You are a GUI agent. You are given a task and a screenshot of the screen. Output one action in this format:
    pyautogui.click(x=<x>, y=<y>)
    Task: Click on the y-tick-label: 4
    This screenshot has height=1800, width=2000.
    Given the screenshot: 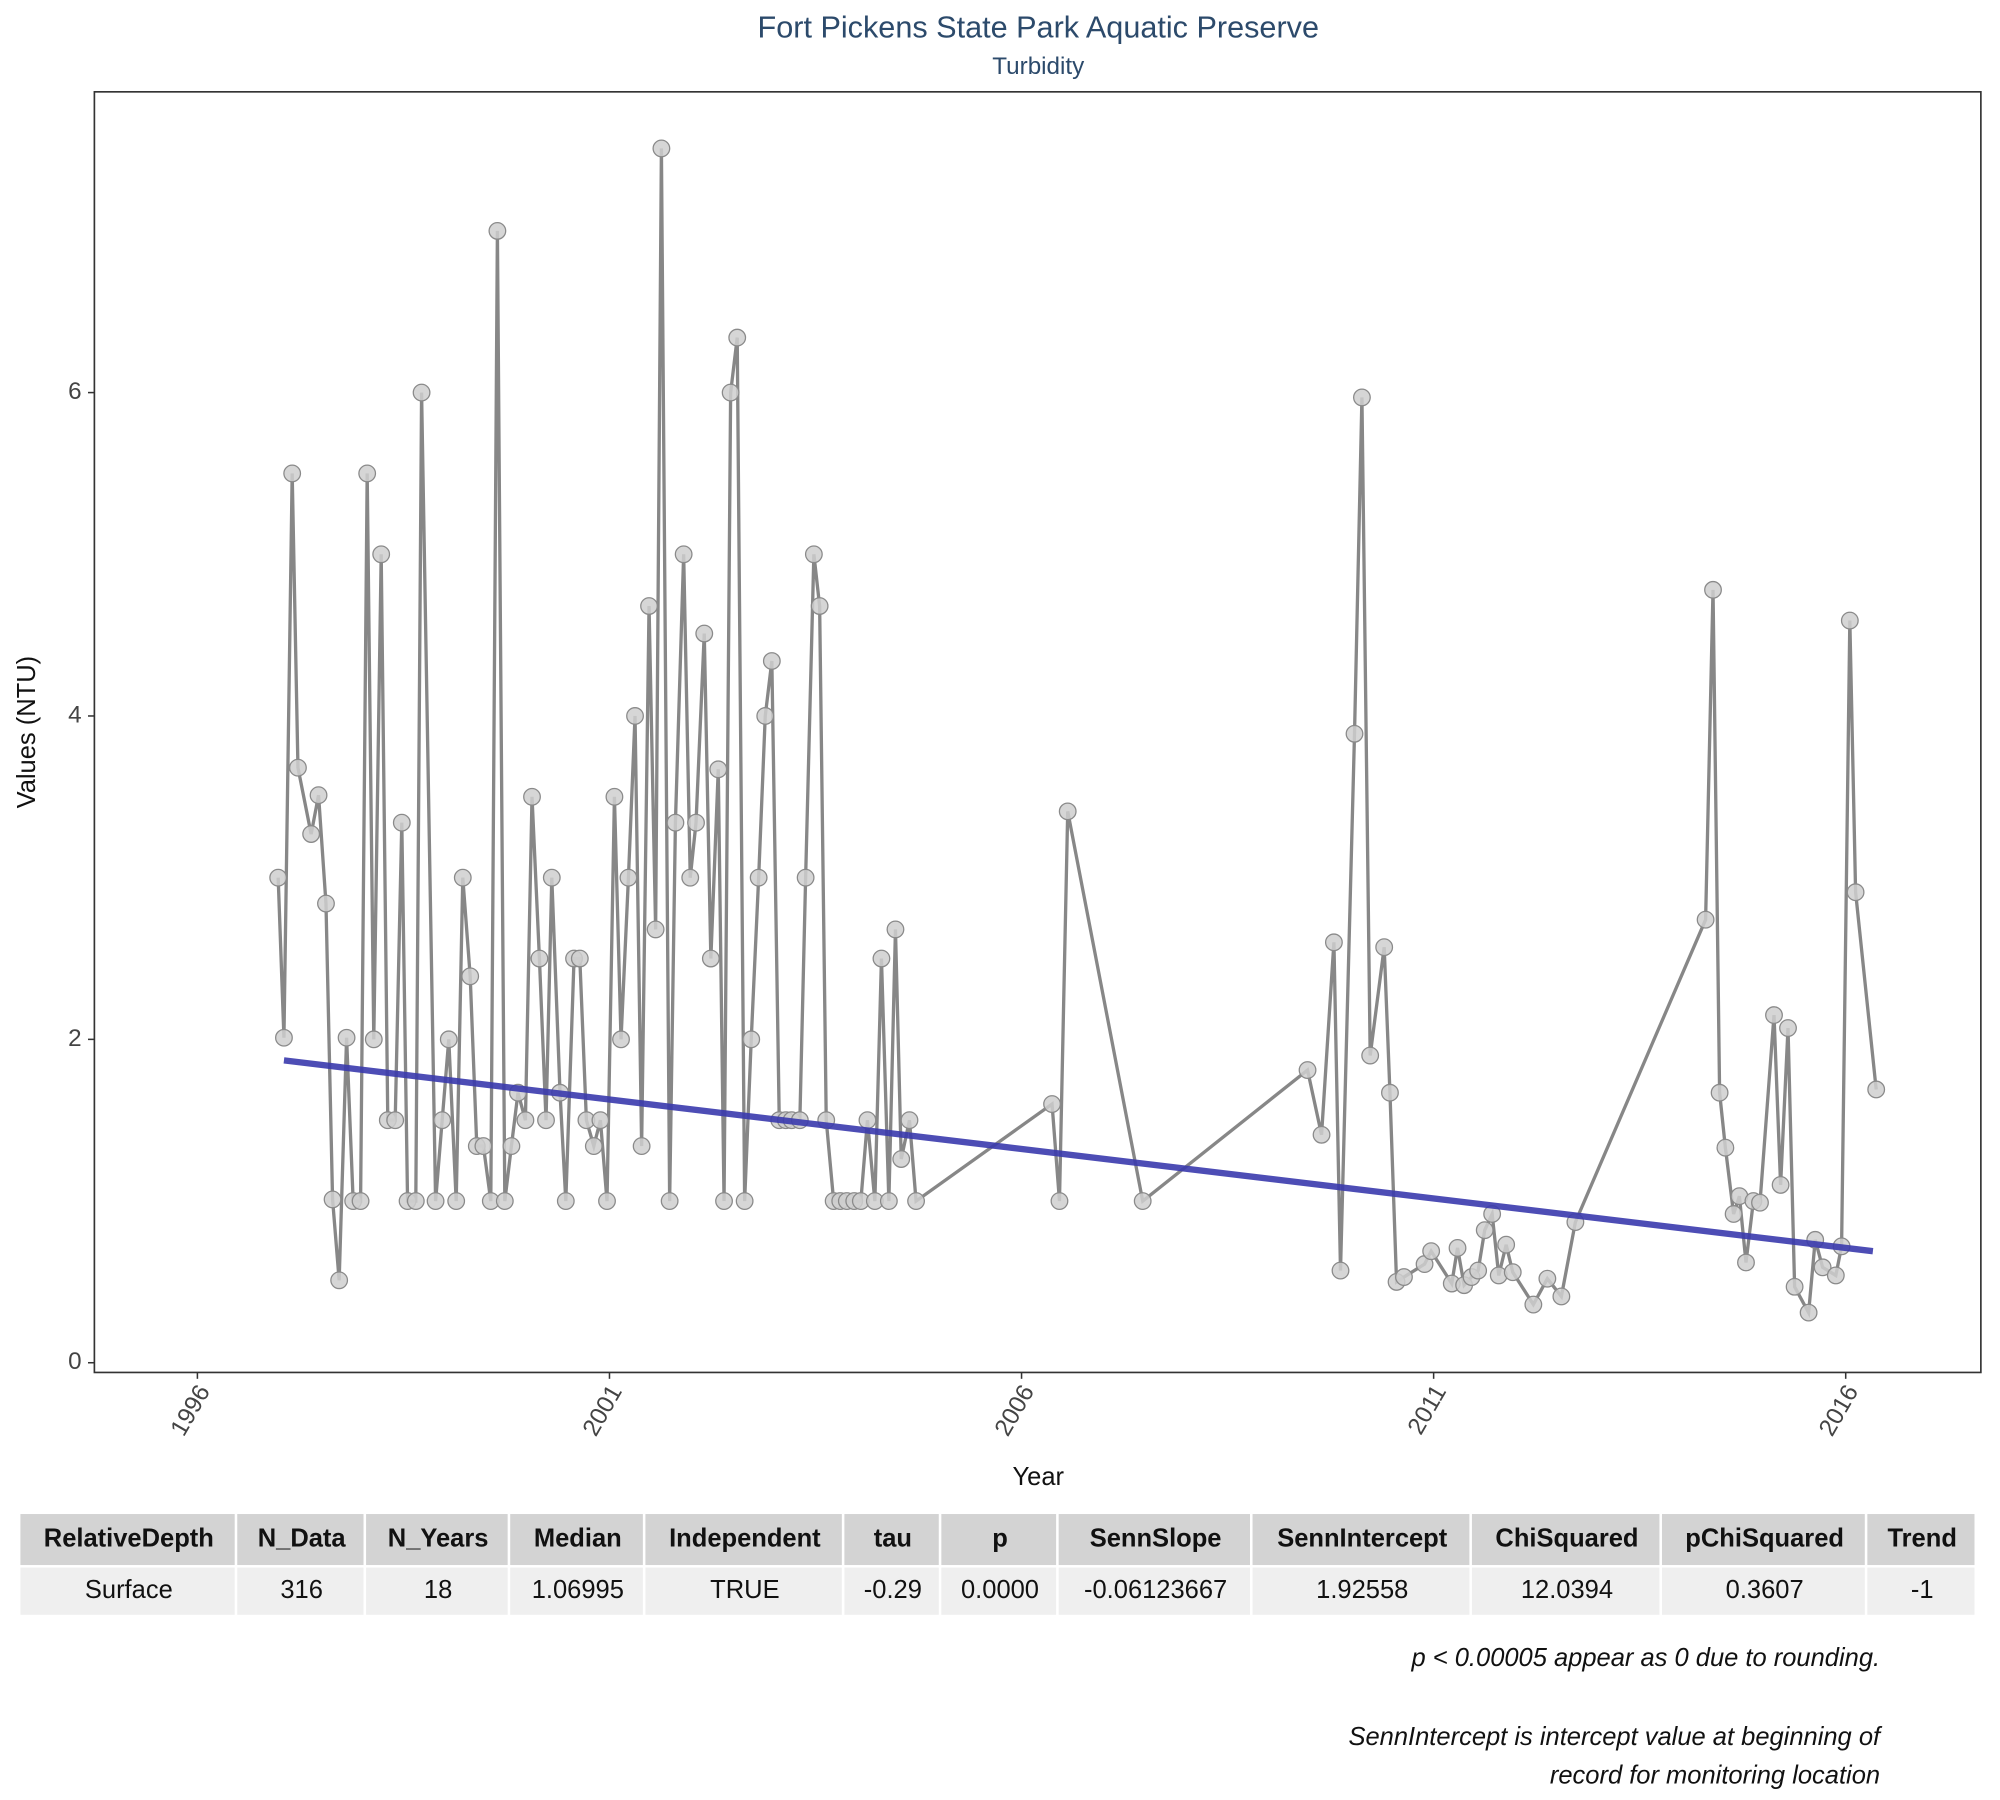 What is the action you would take?
    pyautogui.click(x=74, y=714)
    